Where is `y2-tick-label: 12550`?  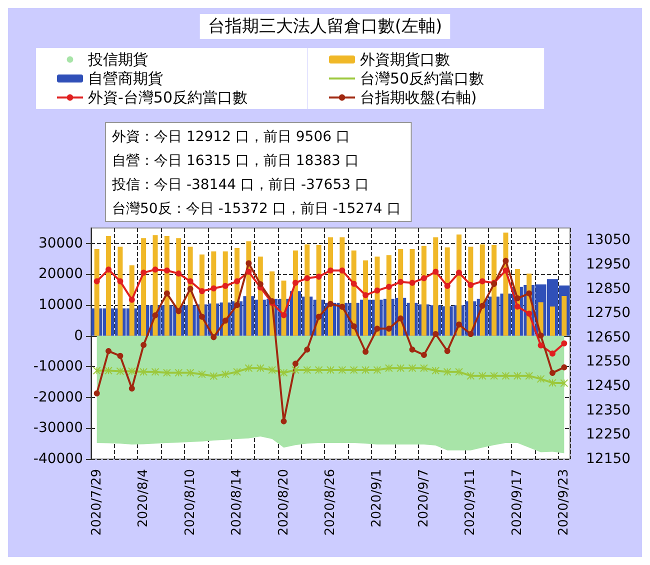 y2-tick-label: 12550 is located at coordinates (608, 362).